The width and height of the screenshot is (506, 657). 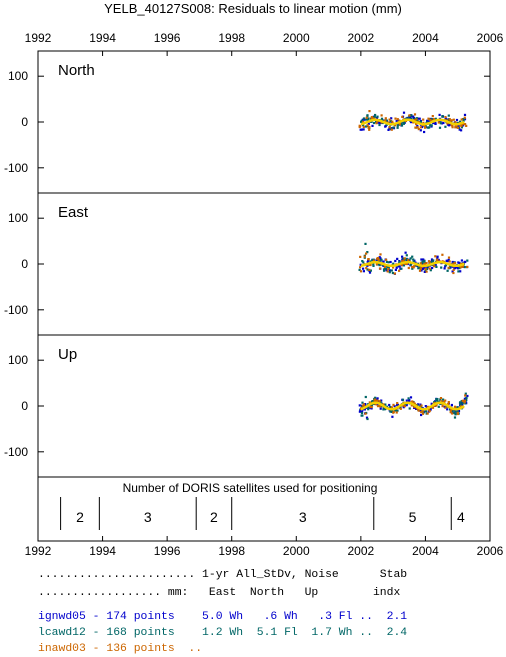 I want to click on y-tick-label-1-0: 100, so click(x=18, y=218).